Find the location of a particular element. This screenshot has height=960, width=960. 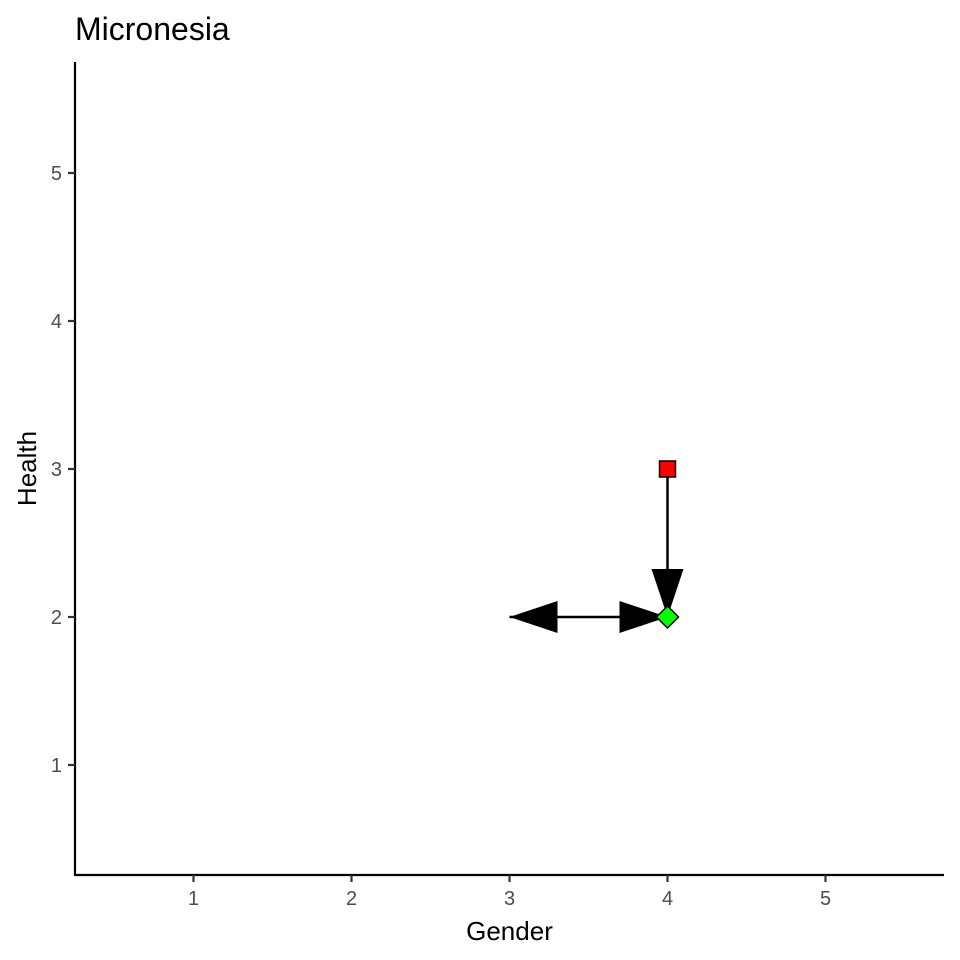

chart-title: Micronesia is located at coordinates (152, 29).